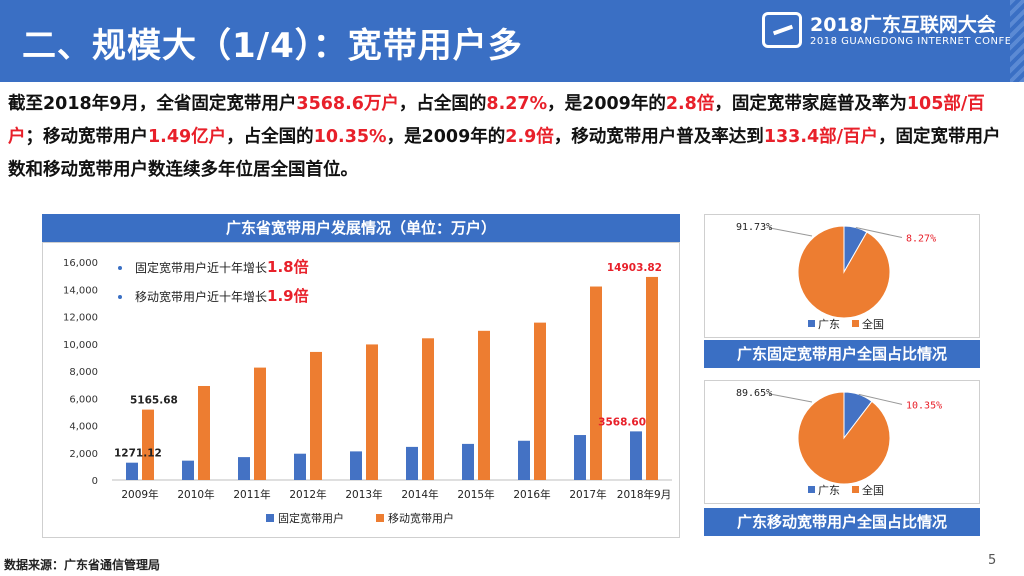 The image size is (1024, 576). What do you see at coordinates (821, 137) in the screenshot?
I see `highlight-value: 133.4部/百户` at bounding box center [821, 137].